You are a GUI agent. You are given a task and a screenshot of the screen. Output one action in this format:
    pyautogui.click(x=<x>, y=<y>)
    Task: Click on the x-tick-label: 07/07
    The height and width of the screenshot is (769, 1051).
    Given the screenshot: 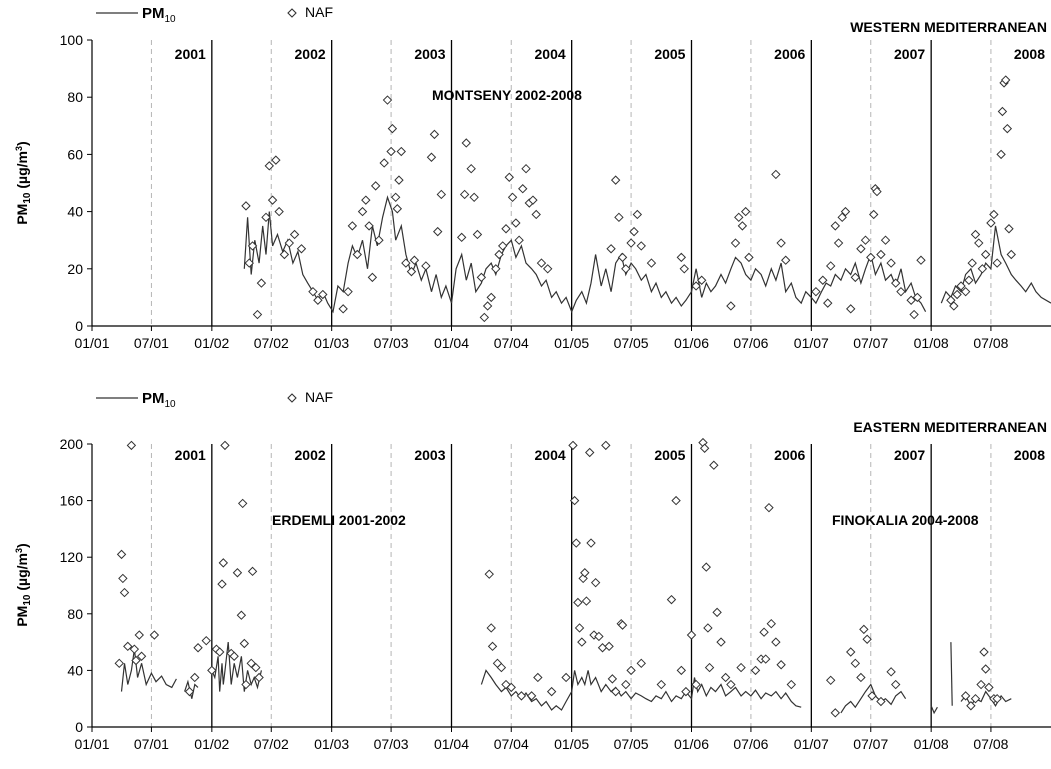 What is the action you would take?
    pyautogui.click(x=870, y=343)
    